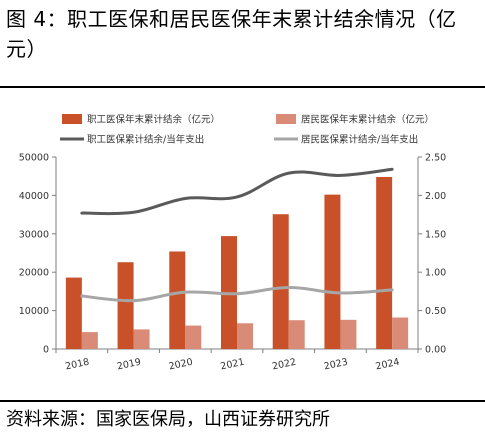  Describe the element at coordinates (46, 350) in the screenshot. I see `y-left-tick-label: 0` at that location.